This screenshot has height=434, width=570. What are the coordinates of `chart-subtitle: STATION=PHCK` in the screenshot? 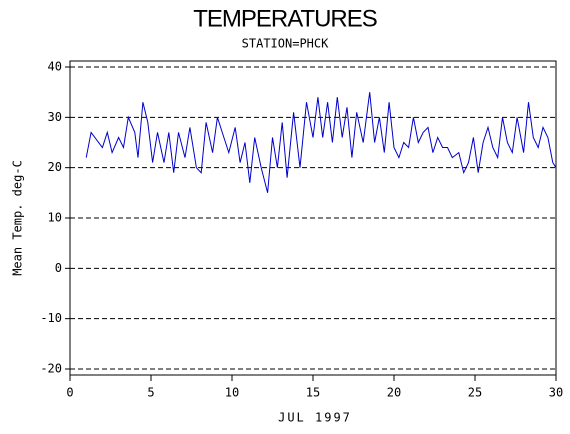 It's located at (285, 44).